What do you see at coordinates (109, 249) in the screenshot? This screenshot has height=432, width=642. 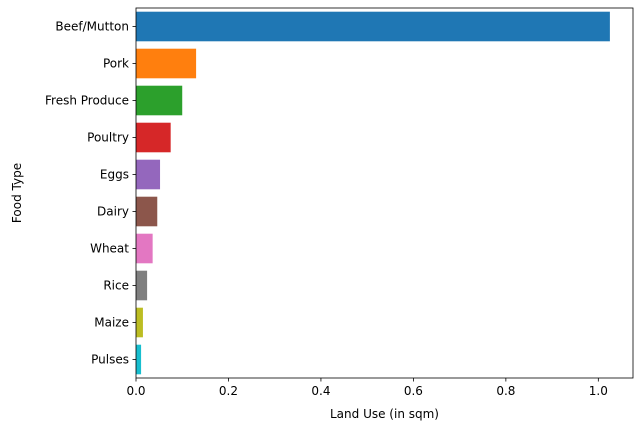 I see `y-tick-label-wheat: Wheat` at bounding box center [109, 249].